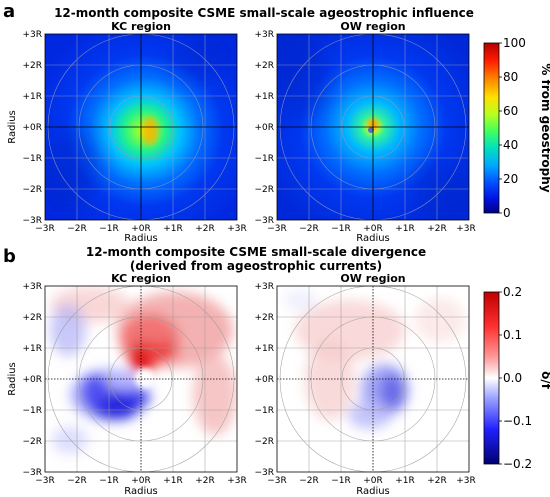 This screenshot has height=497, width=550. What do you see at coordinates (373, 491) in the screenshot?
I see `panel-b-ow-xlabel: Radius` at bounding box center [373, 491].